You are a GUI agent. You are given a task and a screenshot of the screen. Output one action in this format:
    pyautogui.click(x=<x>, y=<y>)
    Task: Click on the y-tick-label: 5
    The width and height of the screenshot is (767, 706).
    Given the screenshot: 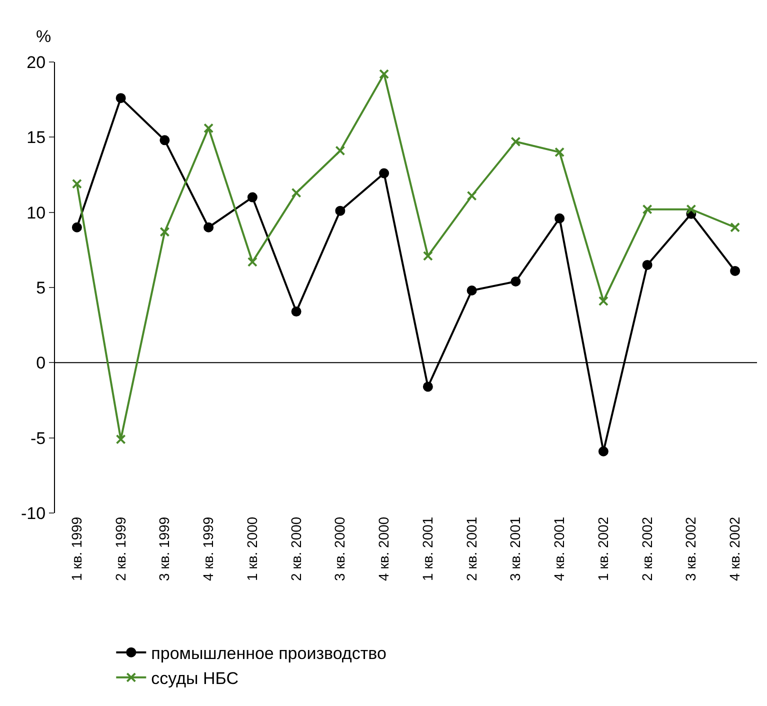 What is the action you would take?
    pyautogui.click(x=41, y=288)
    